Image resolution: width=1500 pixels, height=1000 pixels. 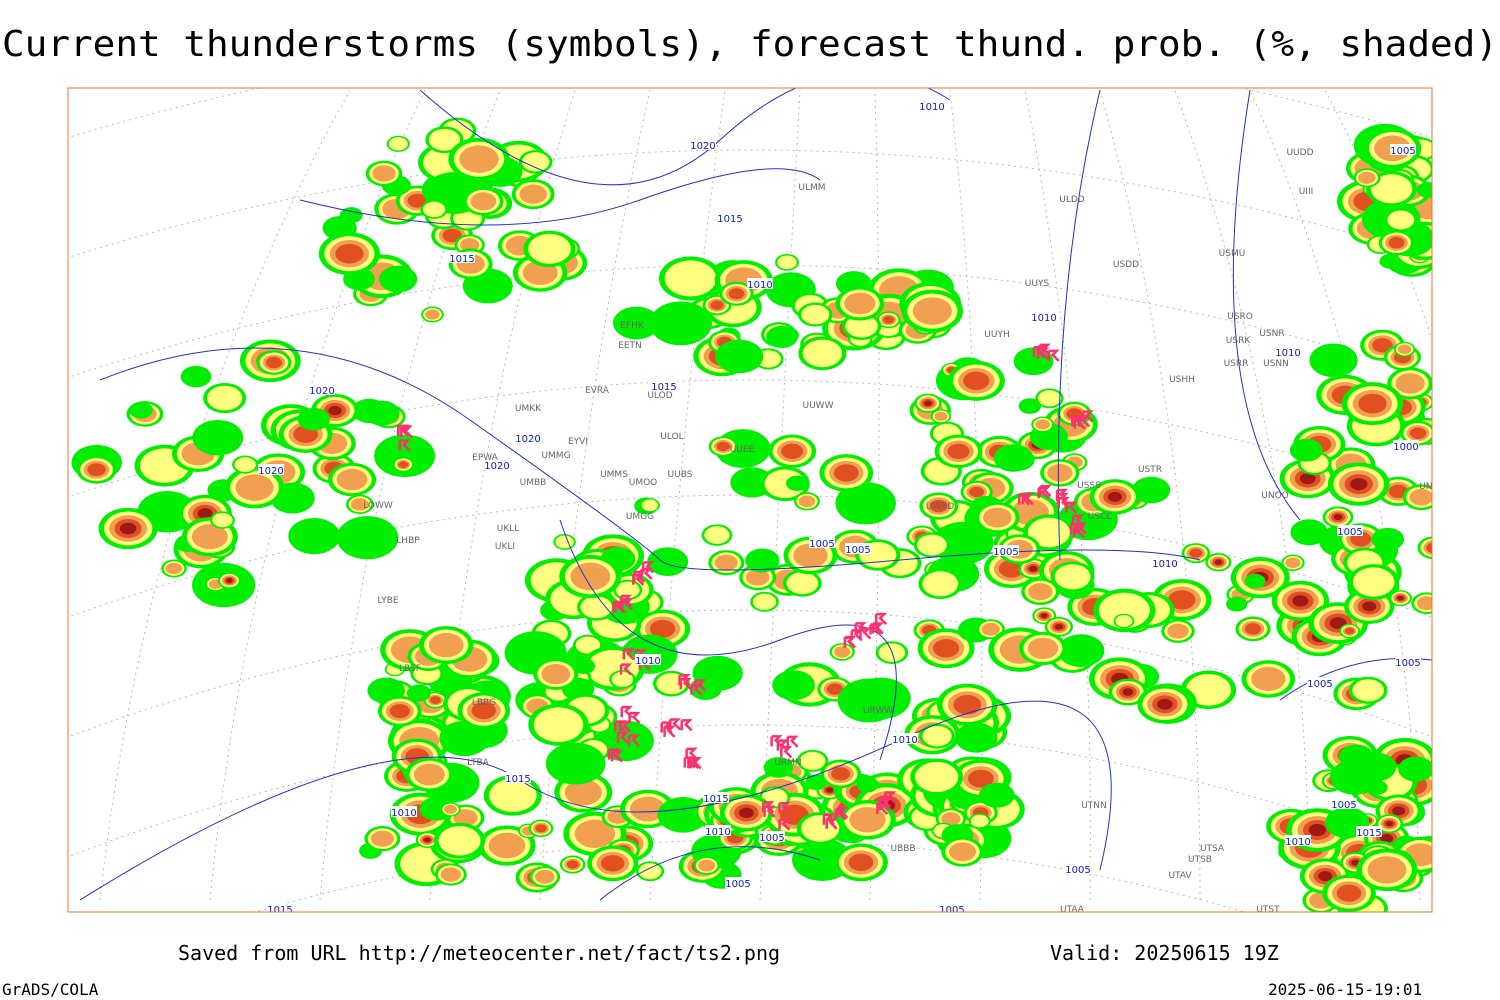 I want to click on station-label: LYBE, so click(x=387, y=601).